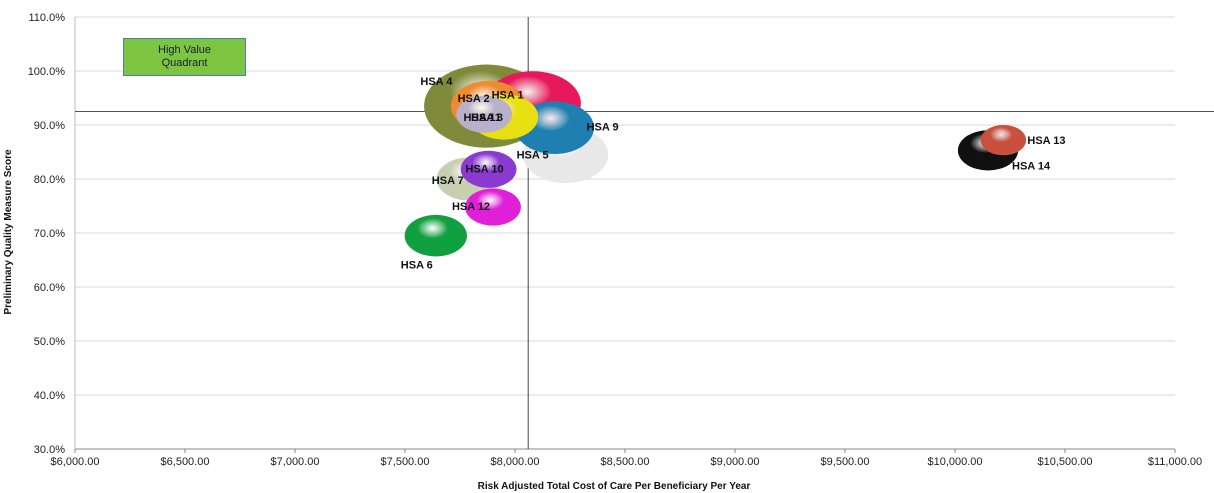 The height and width of the screenshot is (493, 1214). What do you see at coordinates (436, 82) in the screenshot?
I see `bubble-label: HSA 4` at bounding box center [436, 82].